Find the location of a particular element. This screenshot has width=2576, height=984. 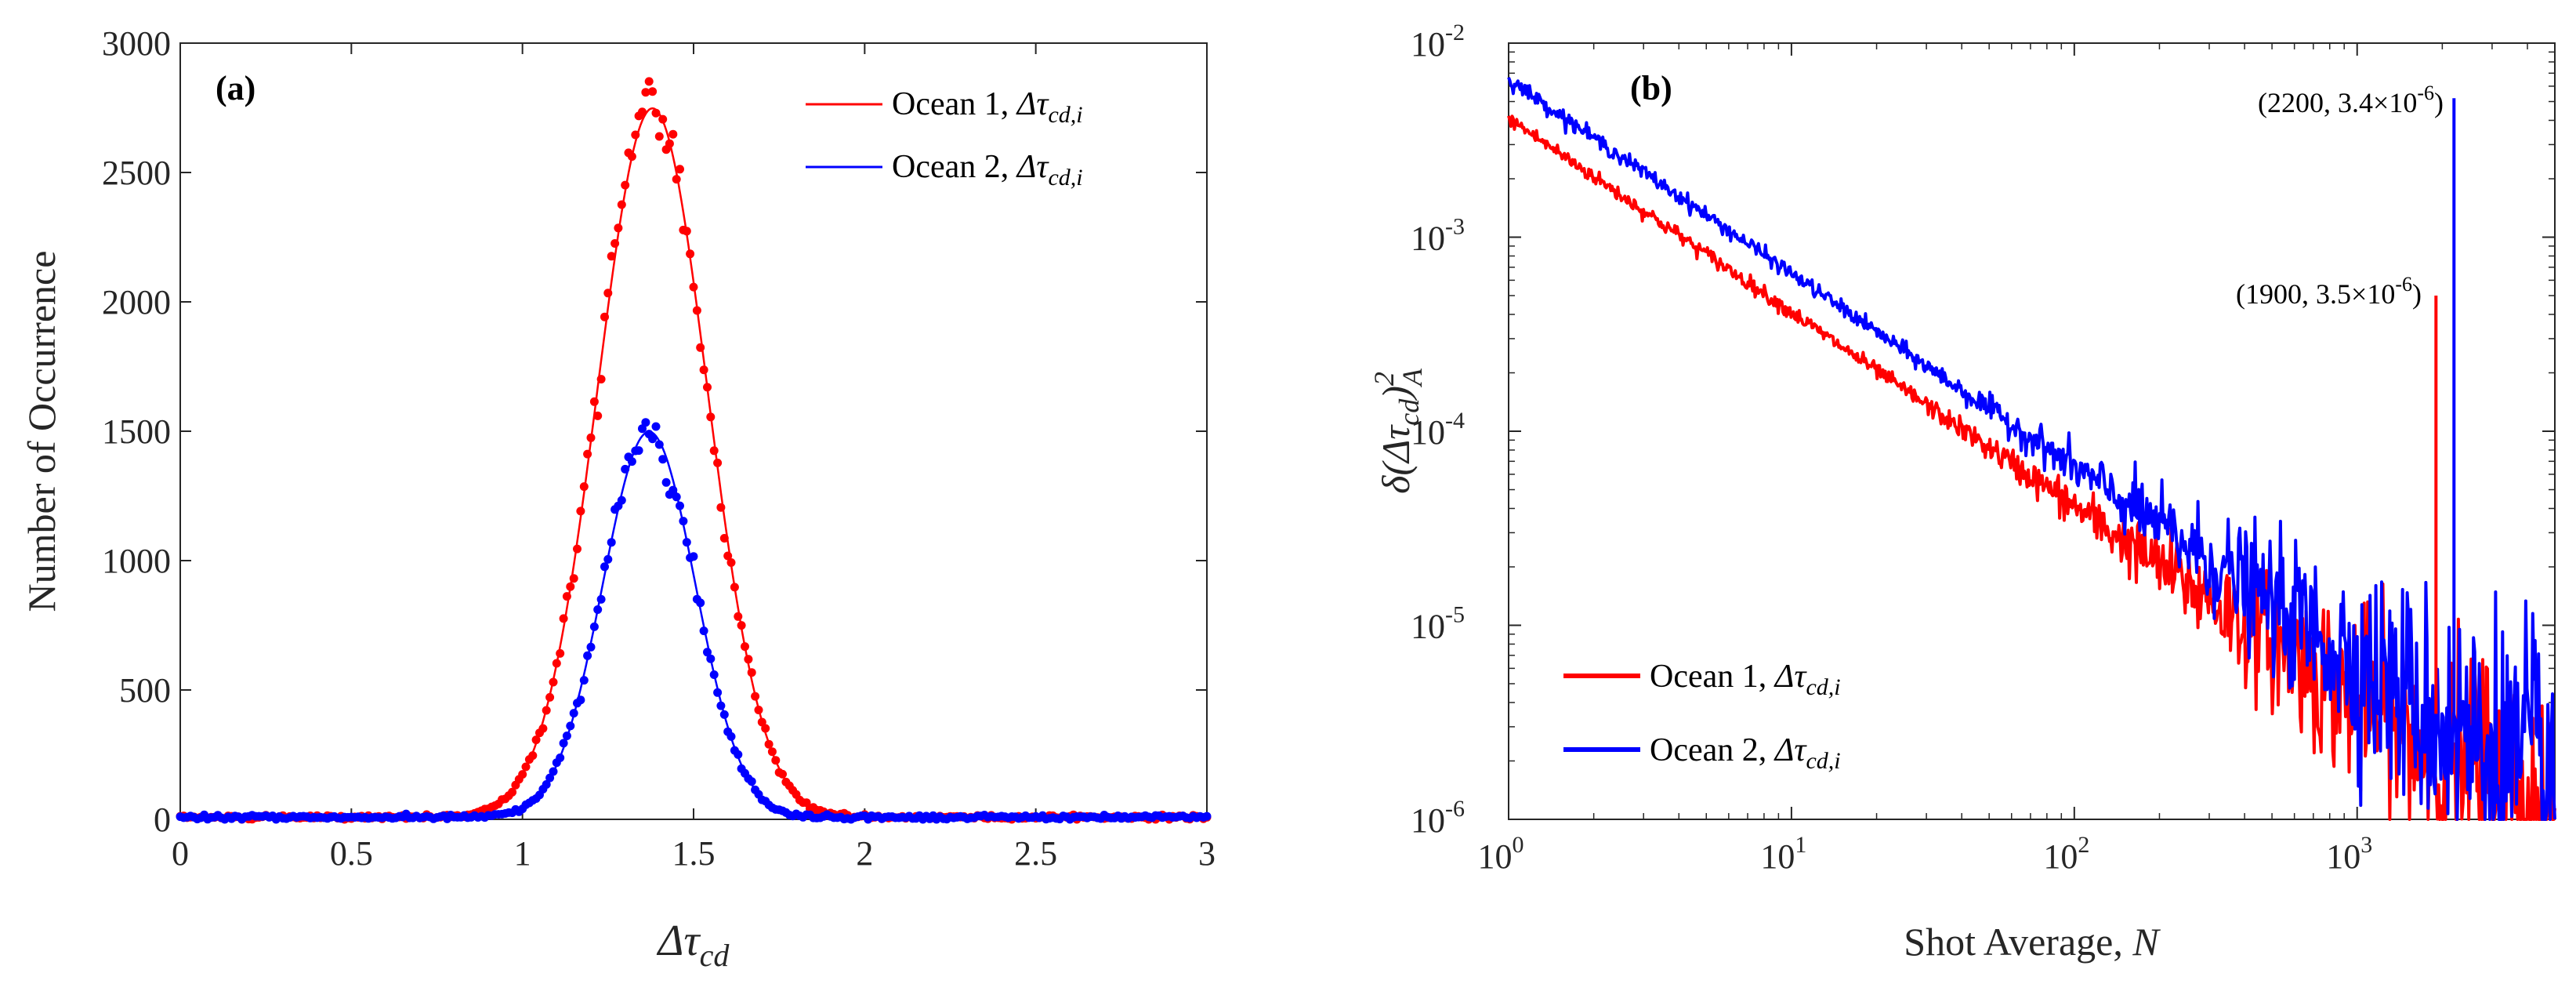

panel-b-label: (b) is located at coordinates (1651, 88).